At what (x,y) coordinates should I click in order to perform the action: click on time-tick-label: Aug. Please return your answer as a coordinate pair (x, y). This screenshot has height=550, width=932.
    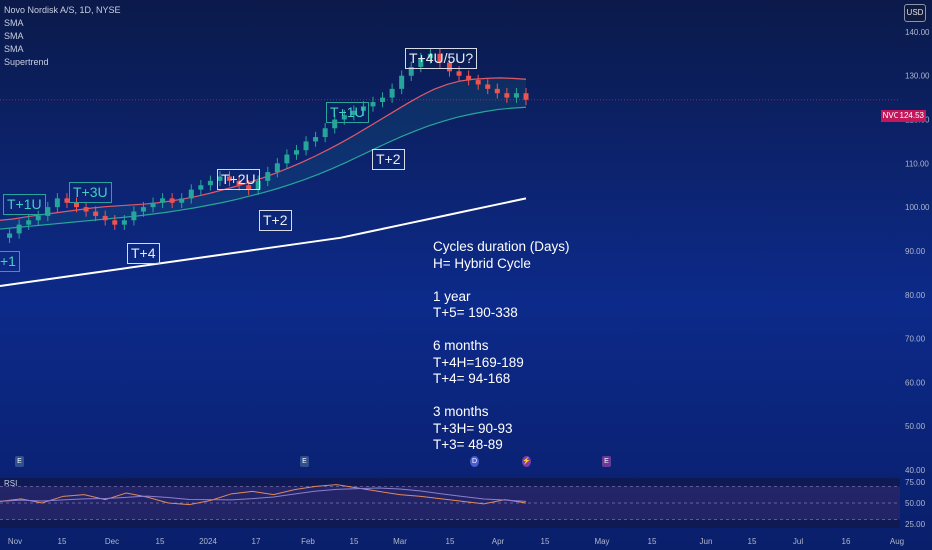
    Looking at the image, I should click on (897, 541).